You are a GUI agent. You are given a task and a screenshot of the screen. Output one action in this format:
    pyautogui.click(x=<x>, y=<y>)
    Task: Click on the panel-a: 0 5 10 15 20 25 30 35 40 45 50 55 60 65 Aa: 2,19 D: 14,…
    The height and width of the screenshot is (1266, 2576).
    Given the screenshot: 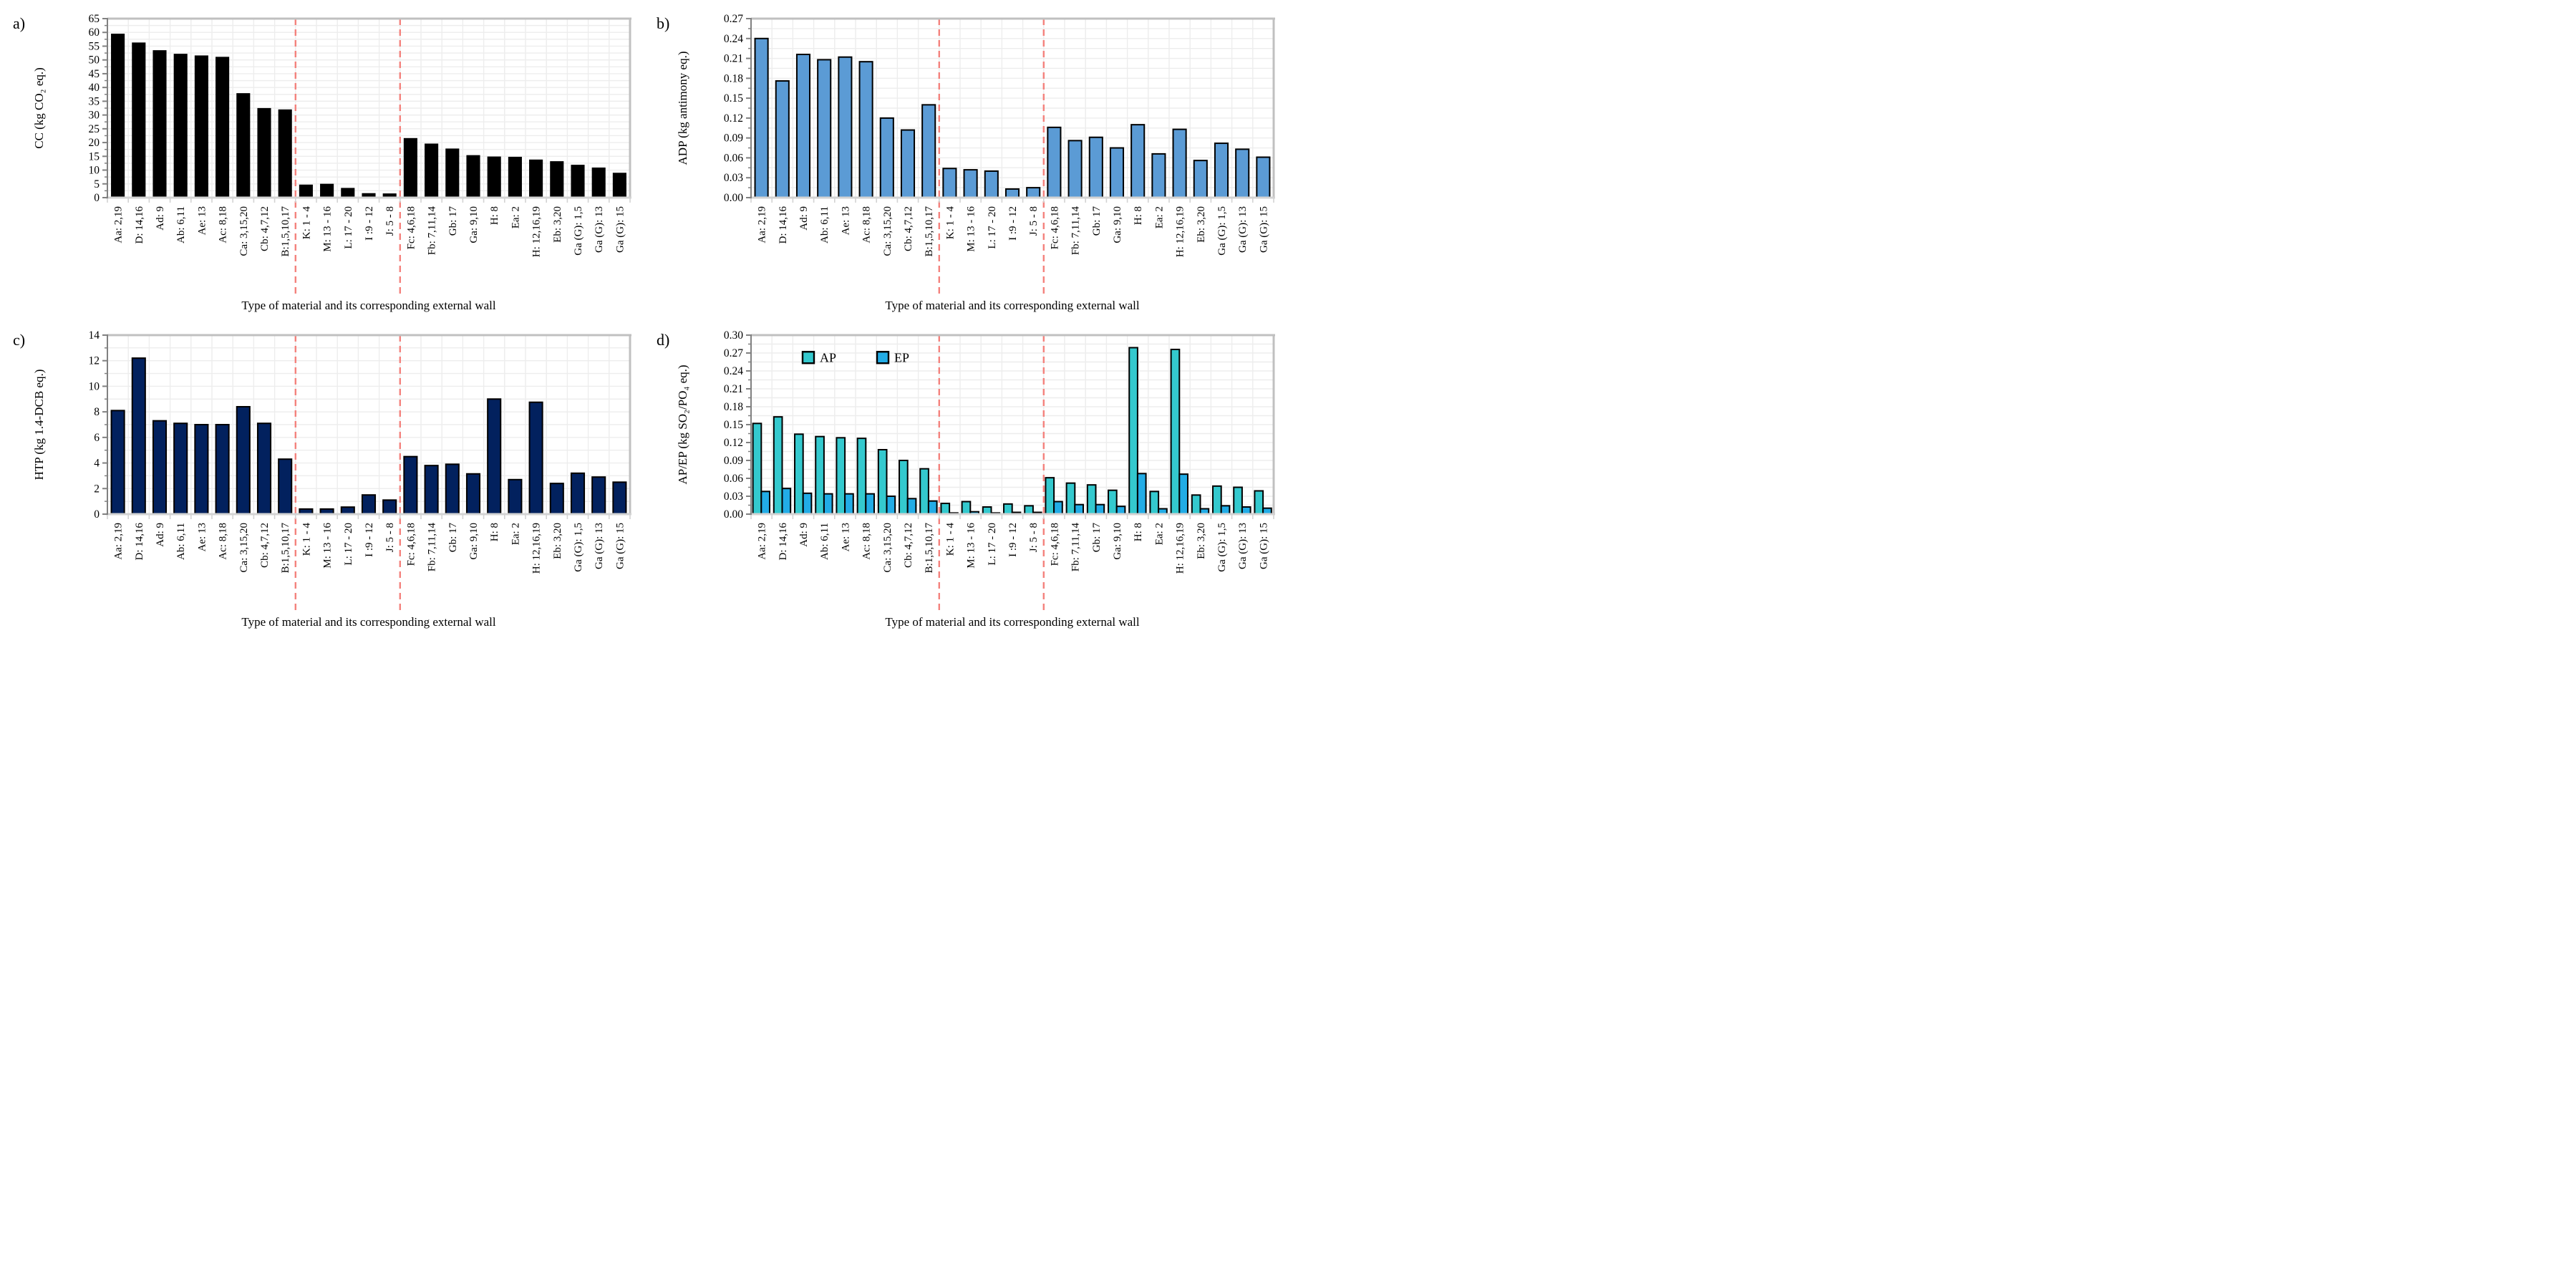 What is the action you would take?
    pyautogui.click(x=322, y=158)
    